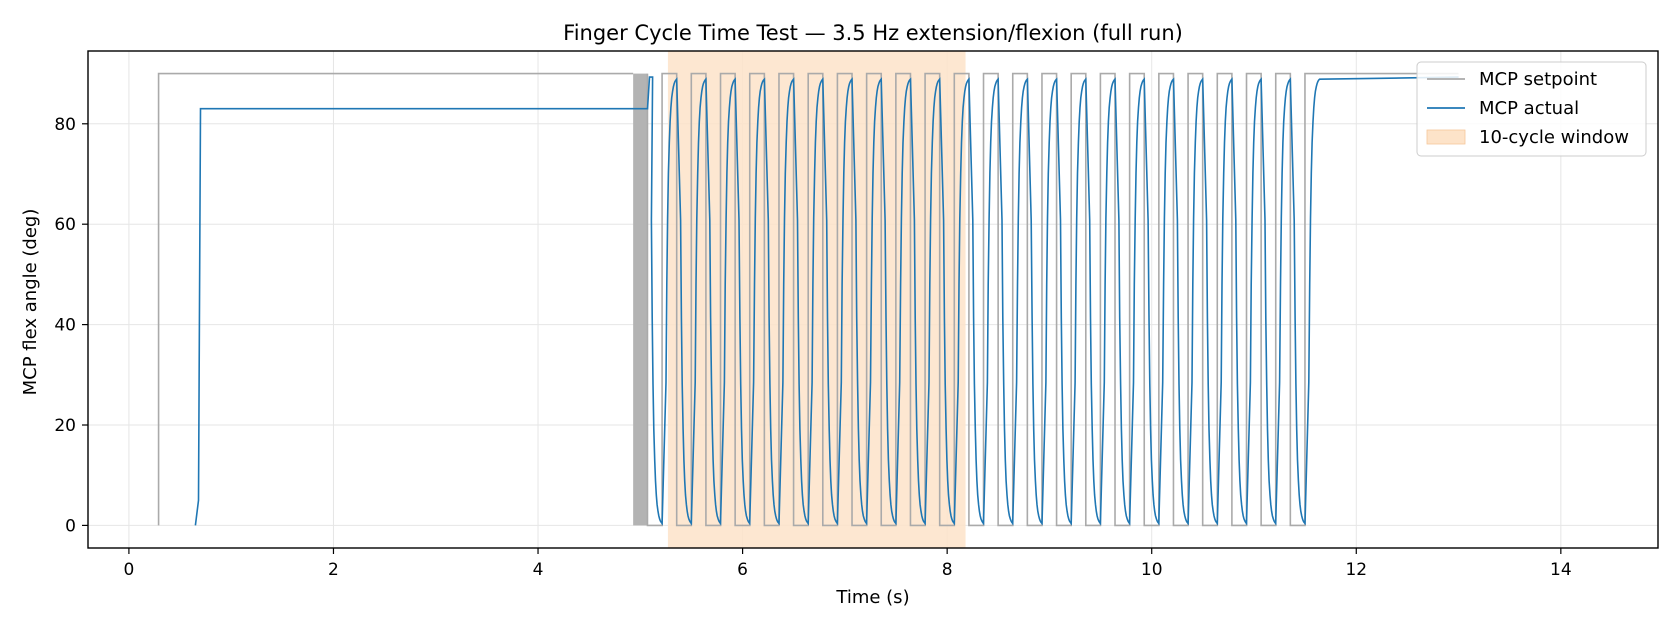  I want to click on y-tick-label: 0, so click(70, 526).